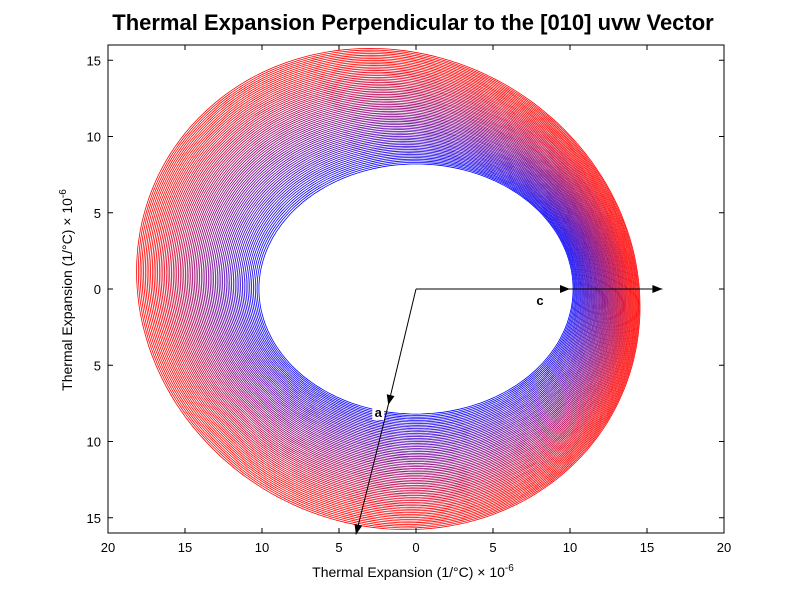 This screenshot has width=799, height=600. I want to click on x-tick-labels: 20 15 10 5 0 5 10 15 20, so click(416, 547).